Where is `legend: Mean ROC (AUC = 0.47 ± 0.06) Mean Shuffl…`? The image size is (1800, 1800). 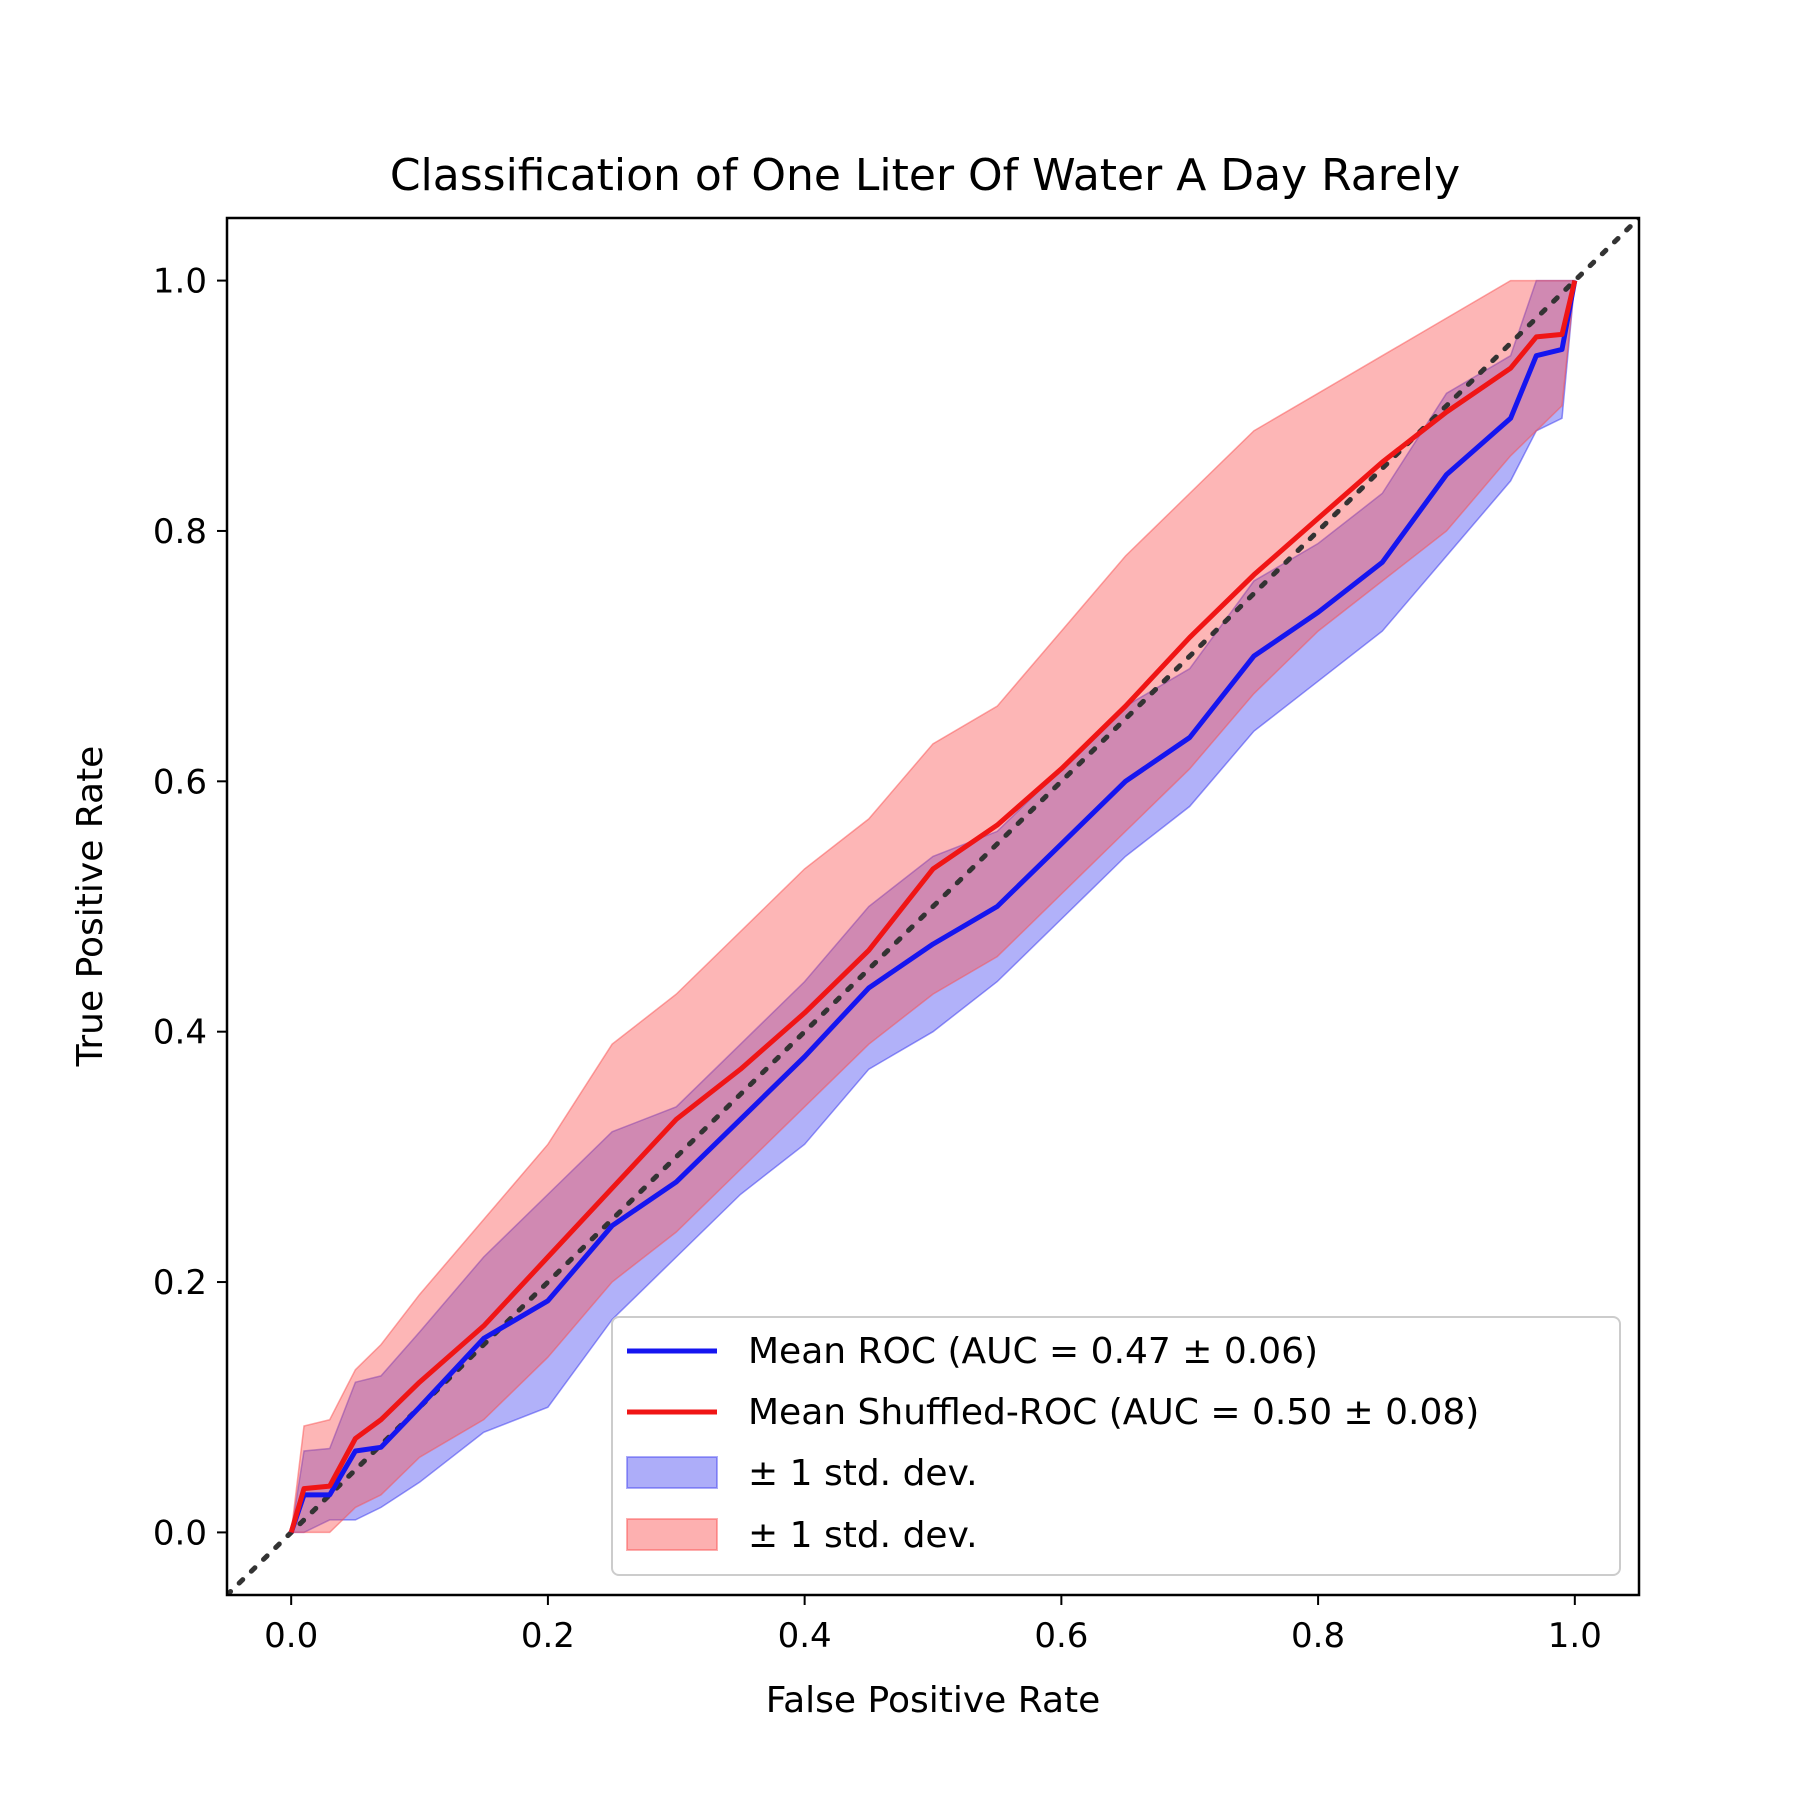 legend: Mean ROC (AUC = 0.47 ± 0.06) Mean Shuffl… is located at coordinates (1116, 1446).